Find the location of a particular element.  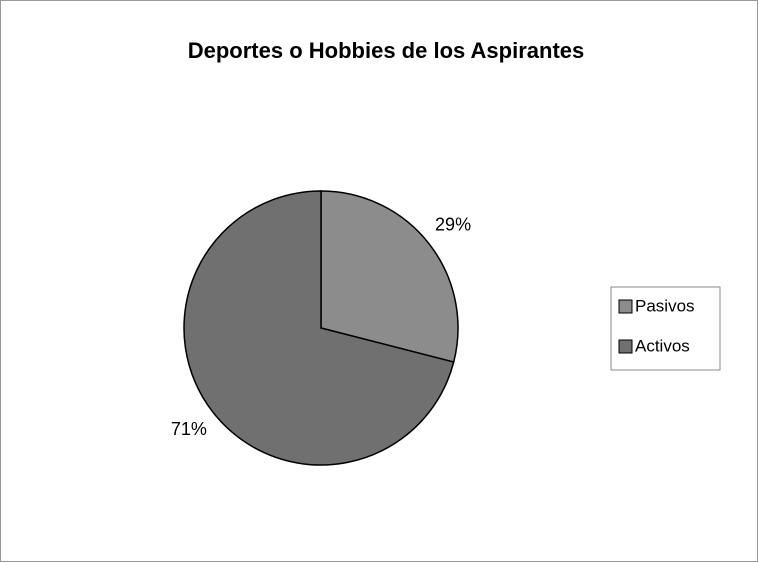

data-label: 71% is located at coordinates (189, 429).